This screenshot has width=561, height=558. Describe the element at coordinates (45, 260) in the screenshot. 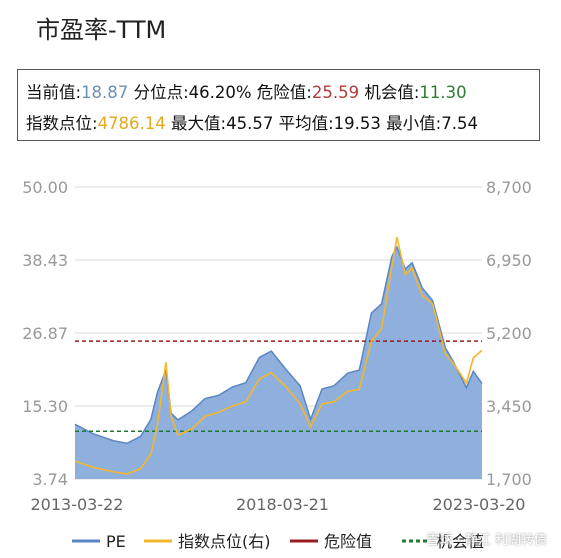

I see `left-tick-label: 38.43` at that location.